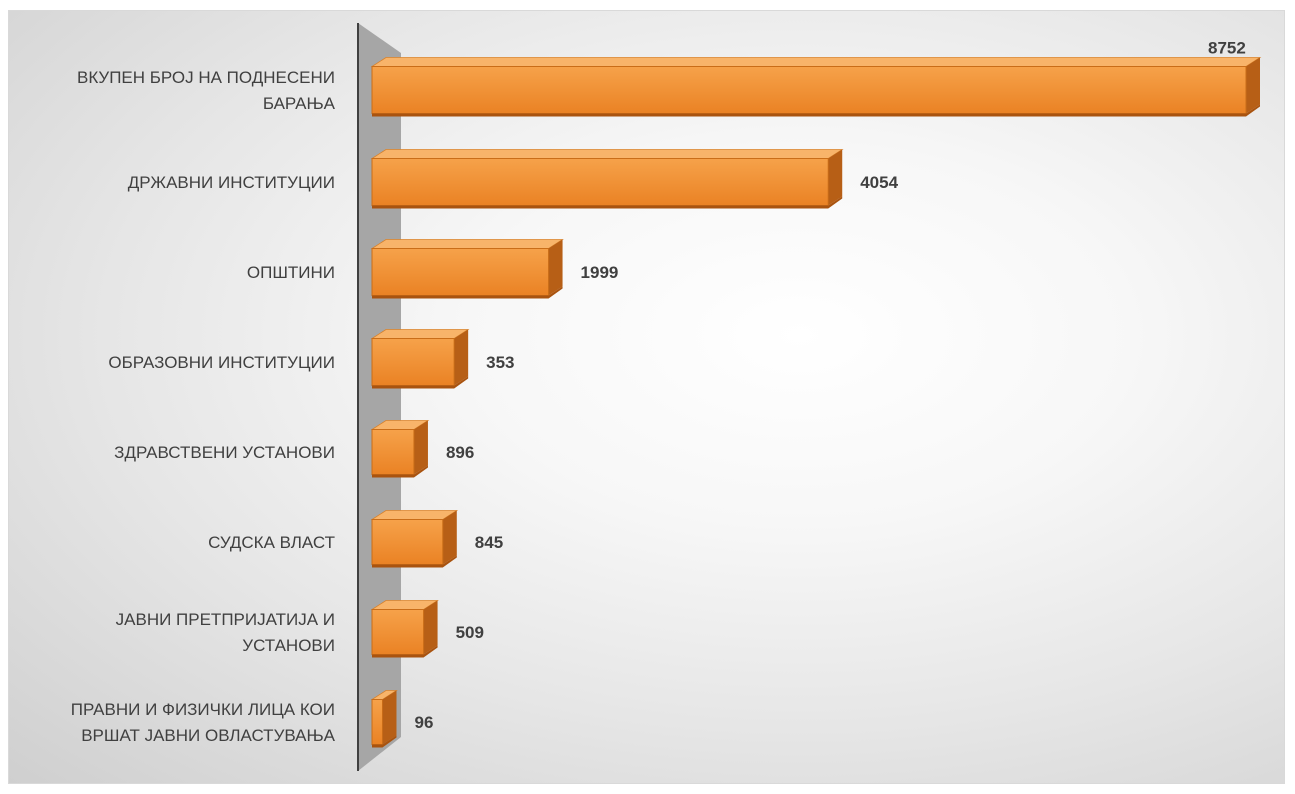 The image size is (1295, 794). What do you see at coordinates (271, 542) in the screenshot?
I see `category-label: СУДСКА ВЛАСТ` at bounding box center [271, 542].